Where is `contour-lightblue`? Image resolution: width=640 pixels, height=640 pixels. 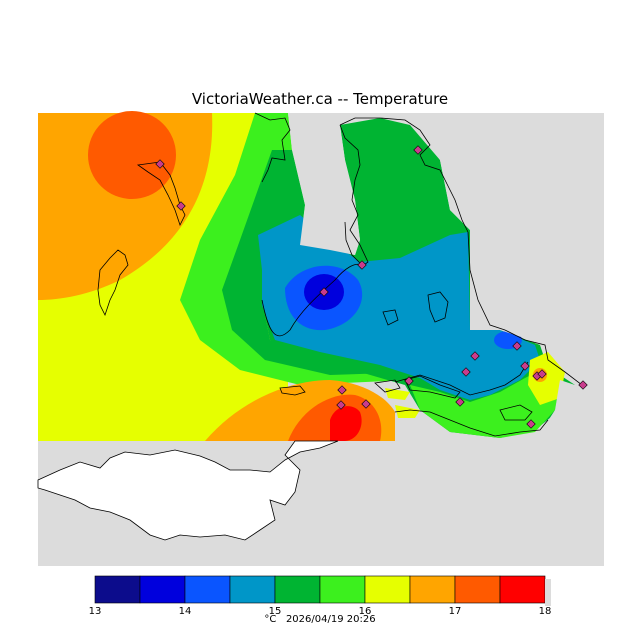
contour-lightblue is located at coordinates (399, 307).